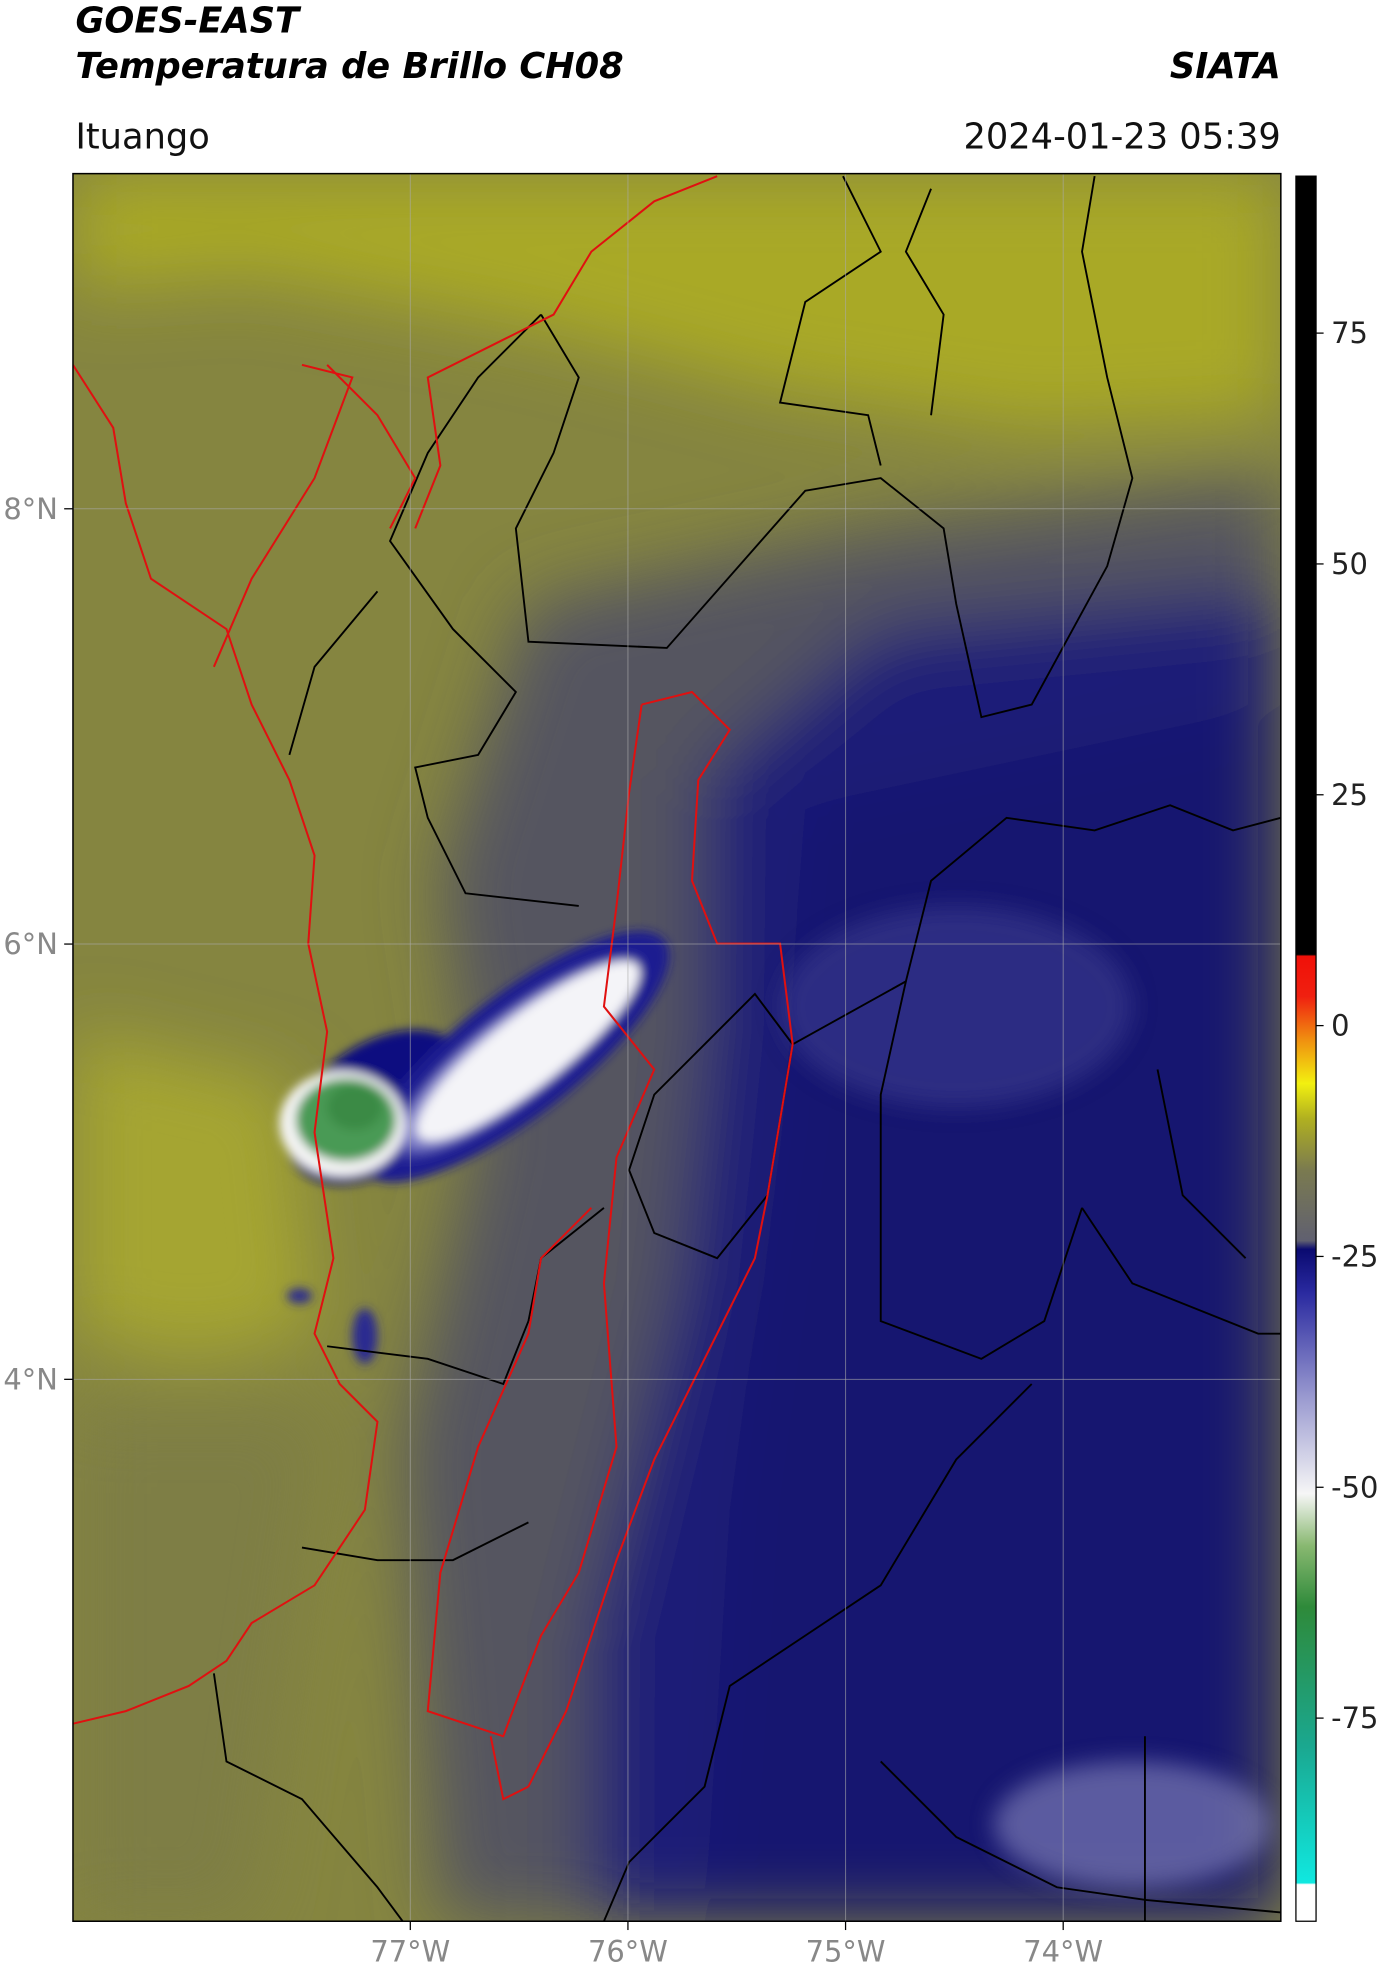 The height and width of the screenshot is (1981, 1384). I want to click on y-tick-label: 6°N, so click(30, 944).